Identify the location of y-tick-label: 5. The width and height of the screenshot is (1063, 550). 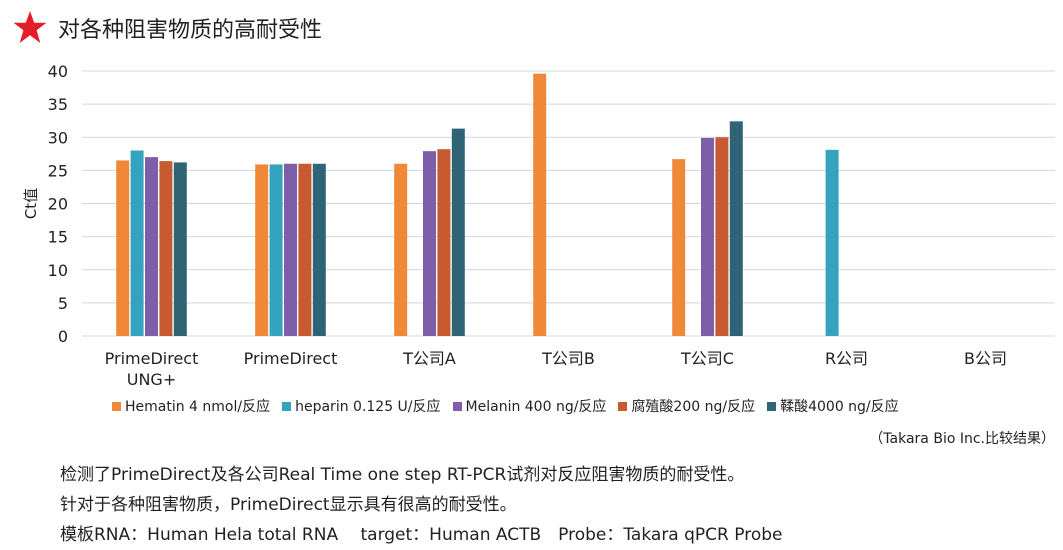
(63, 303).